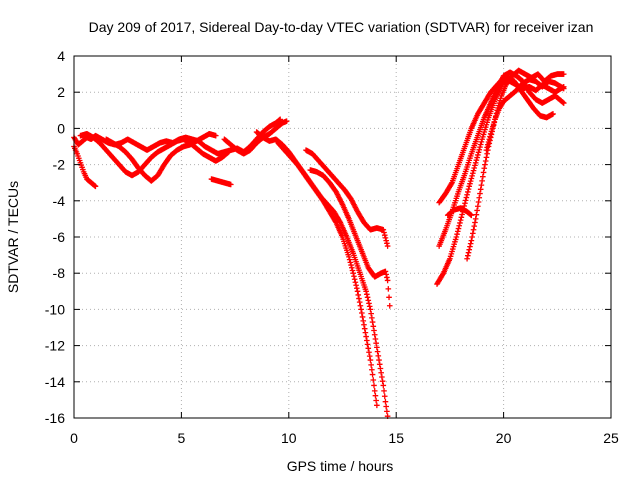 Image resolution: width=640 pixels, height=480 pixels. Describe the element at coordinates (55, 418) in the screenshot. I see `y-tick-label: -16` at that location.